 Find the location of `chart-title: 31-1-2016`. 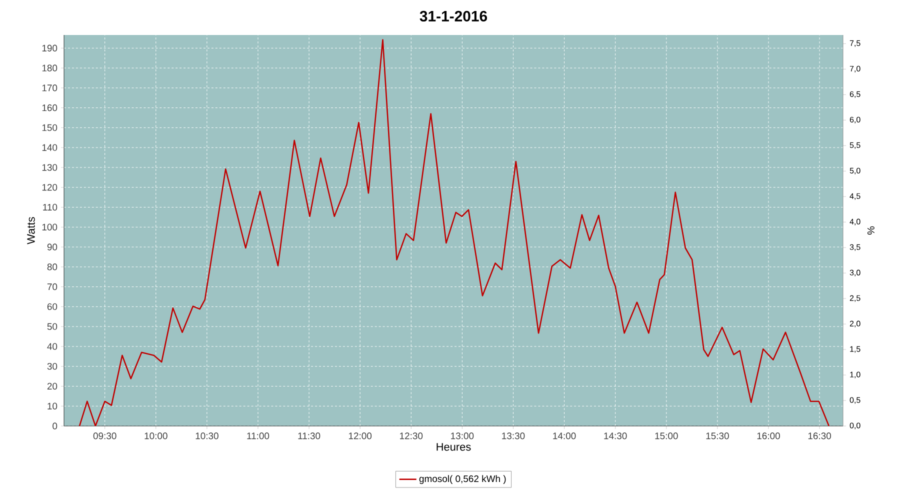

chart-title: 31-1-2016 is located at coordinates (454, 16).